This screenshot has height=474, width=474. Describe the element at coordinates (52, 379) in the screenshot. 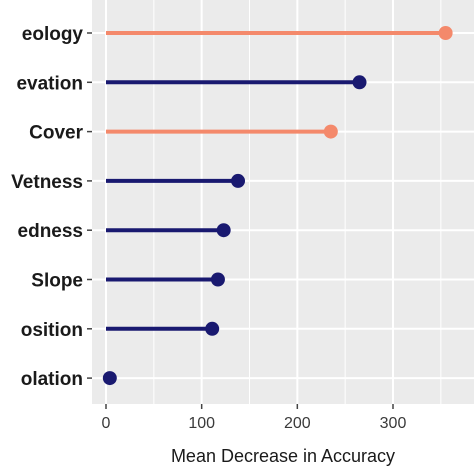

I see `category-label: olation` at that location.